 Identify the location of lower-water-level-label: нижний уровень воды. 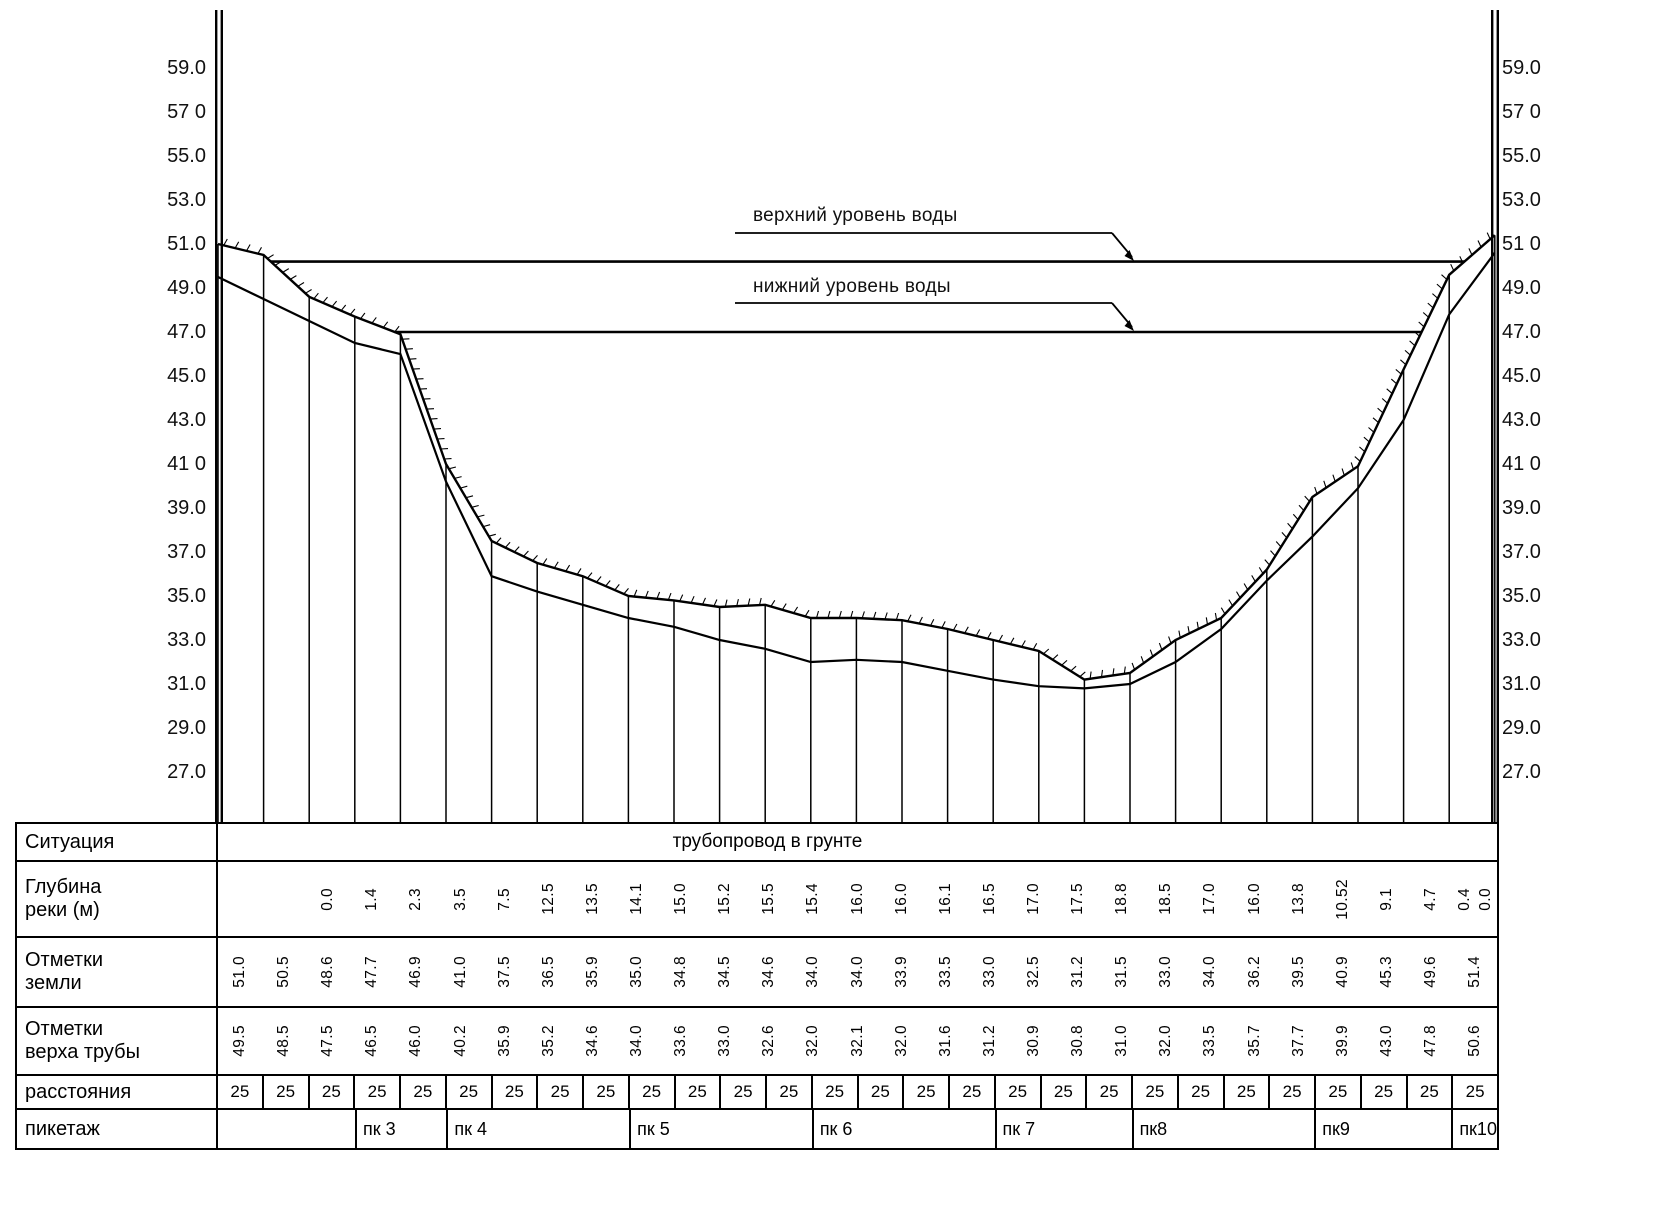
(852, 286).